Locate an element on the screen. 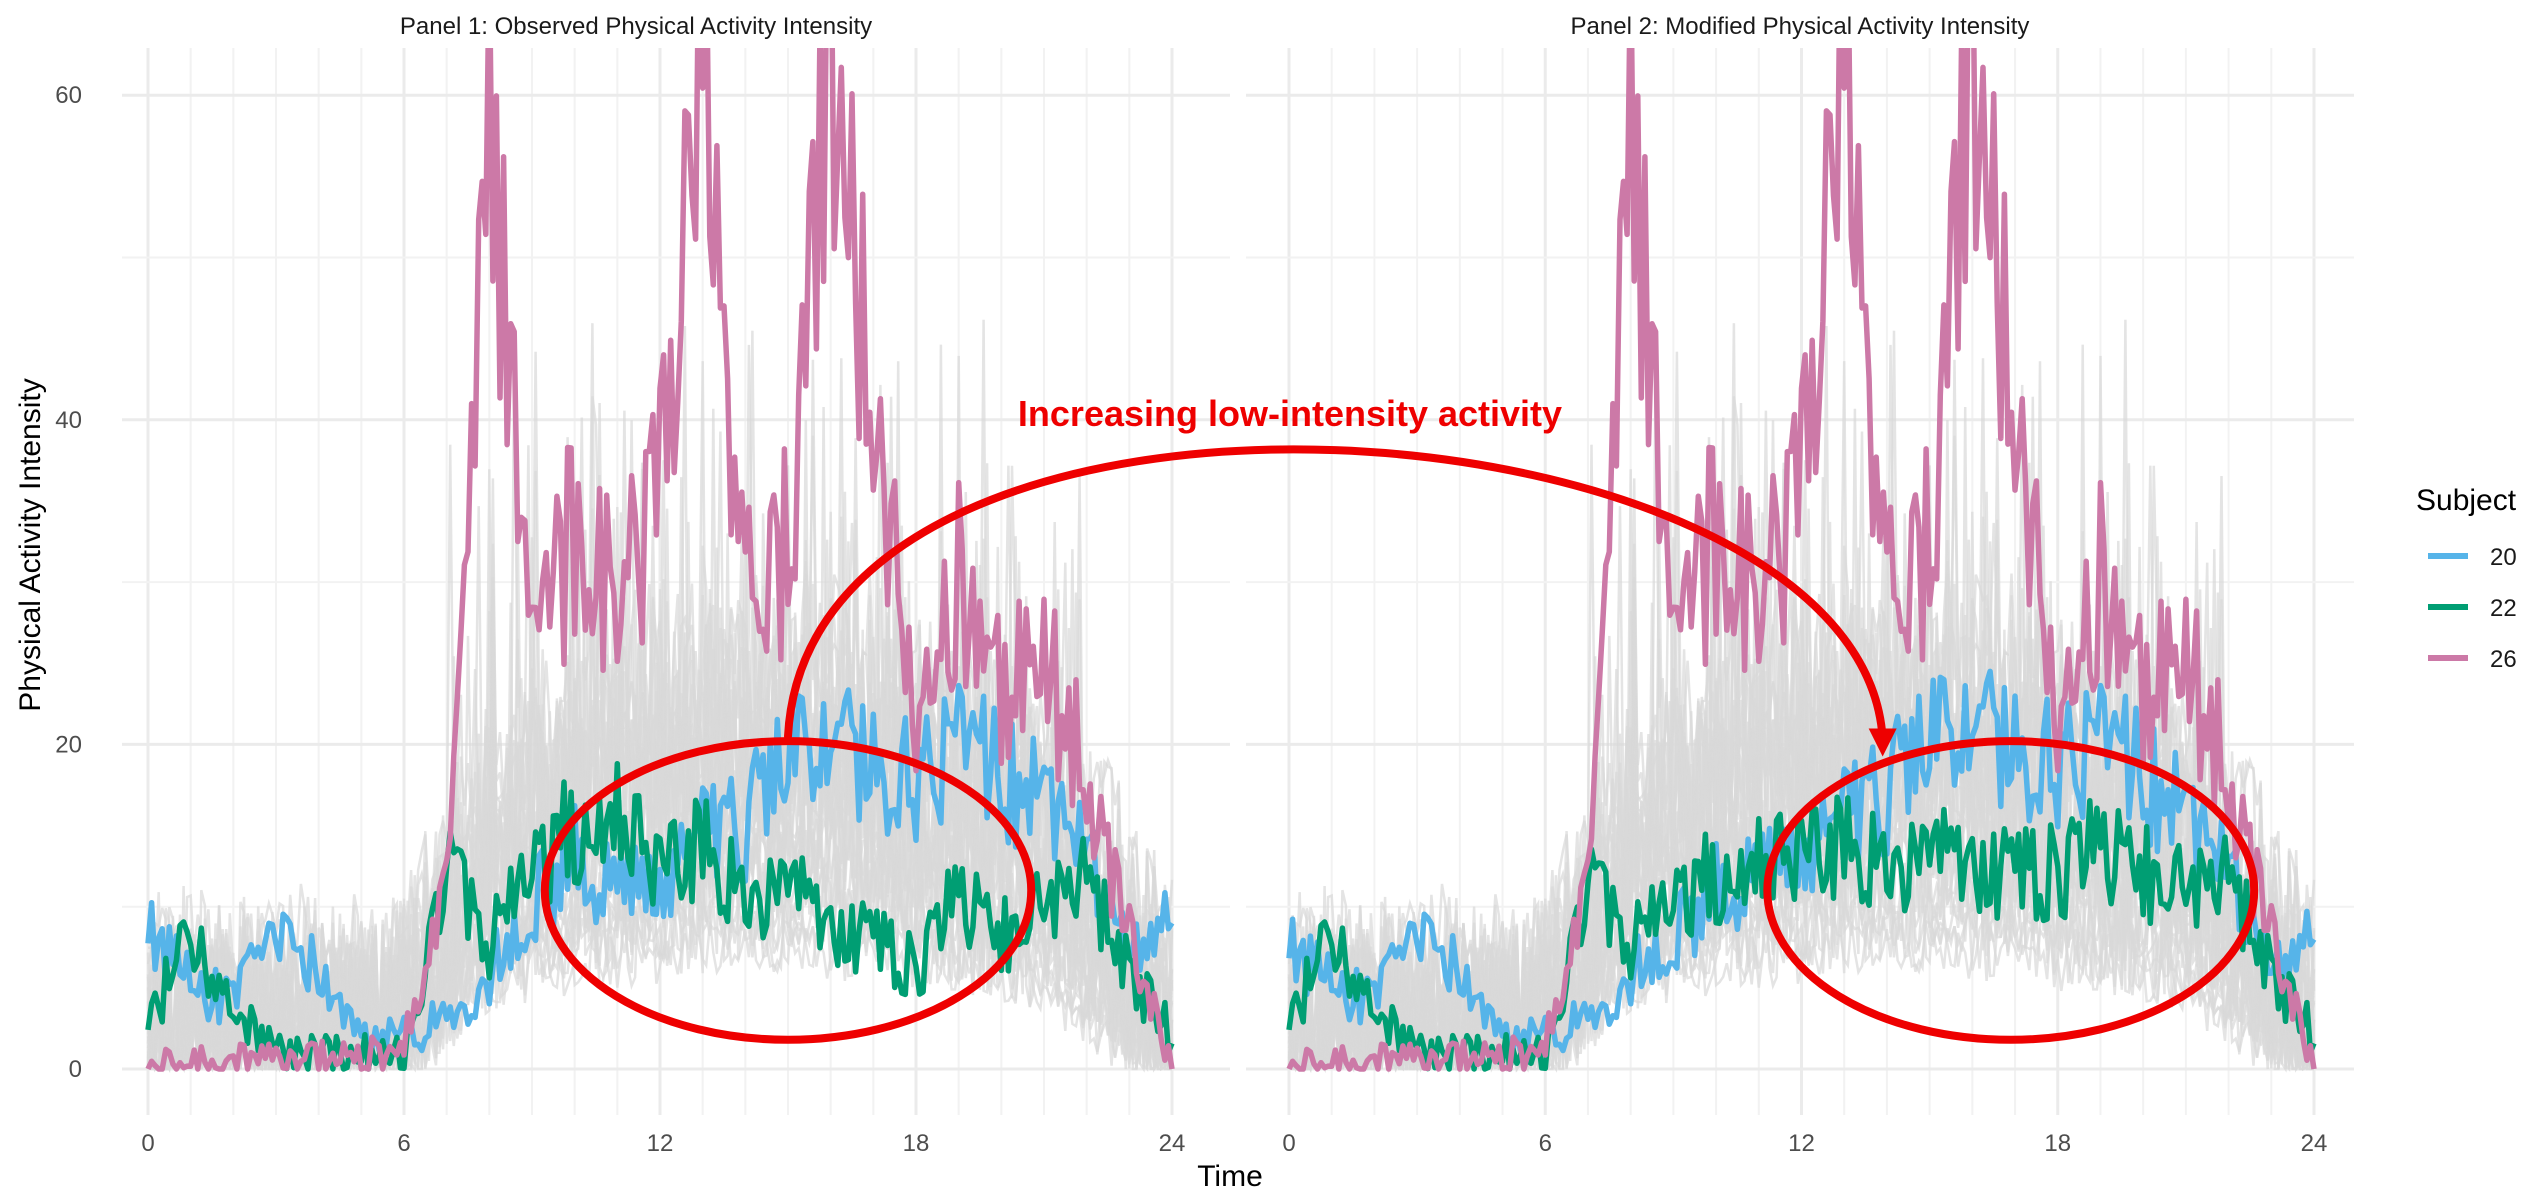 The height and width of the screenshot is (1201, 2548). panel-2-x-ticks: 0 6 12 18 24 is located at coordinates (1804, 1143).